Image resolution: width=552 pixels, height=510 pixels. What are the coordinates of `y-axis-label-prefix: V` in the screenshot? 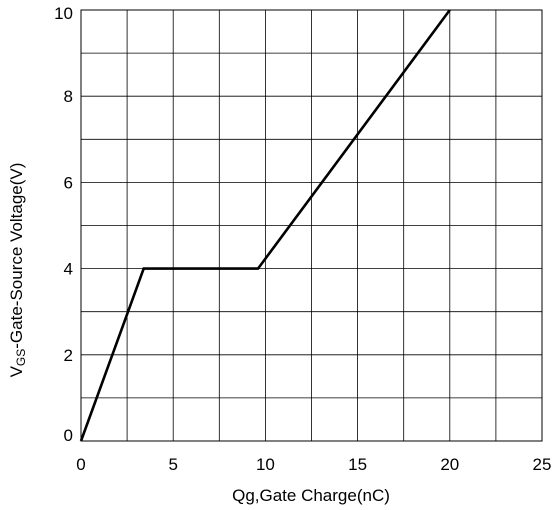 It's located at (16, 371).